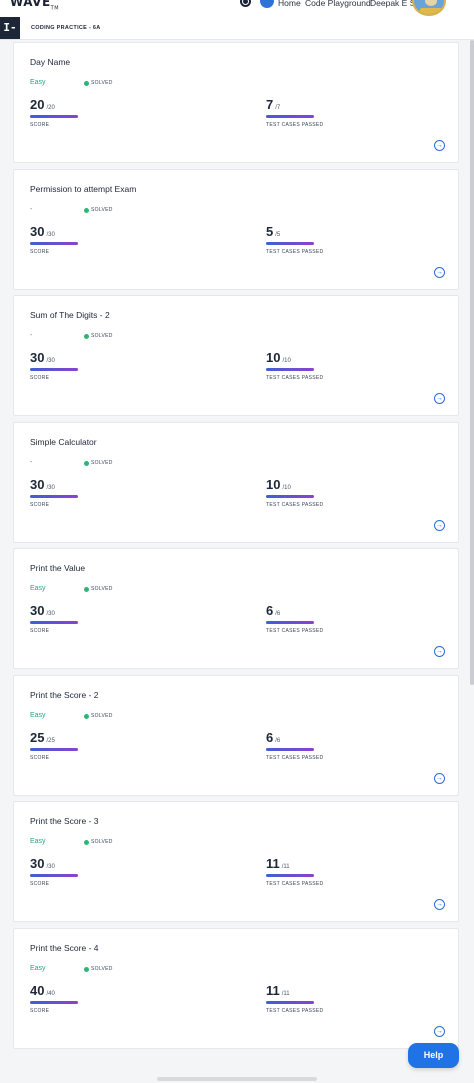 The image size is (474, 1083). I want to click on score-value: 25/25, so click(42, 737).